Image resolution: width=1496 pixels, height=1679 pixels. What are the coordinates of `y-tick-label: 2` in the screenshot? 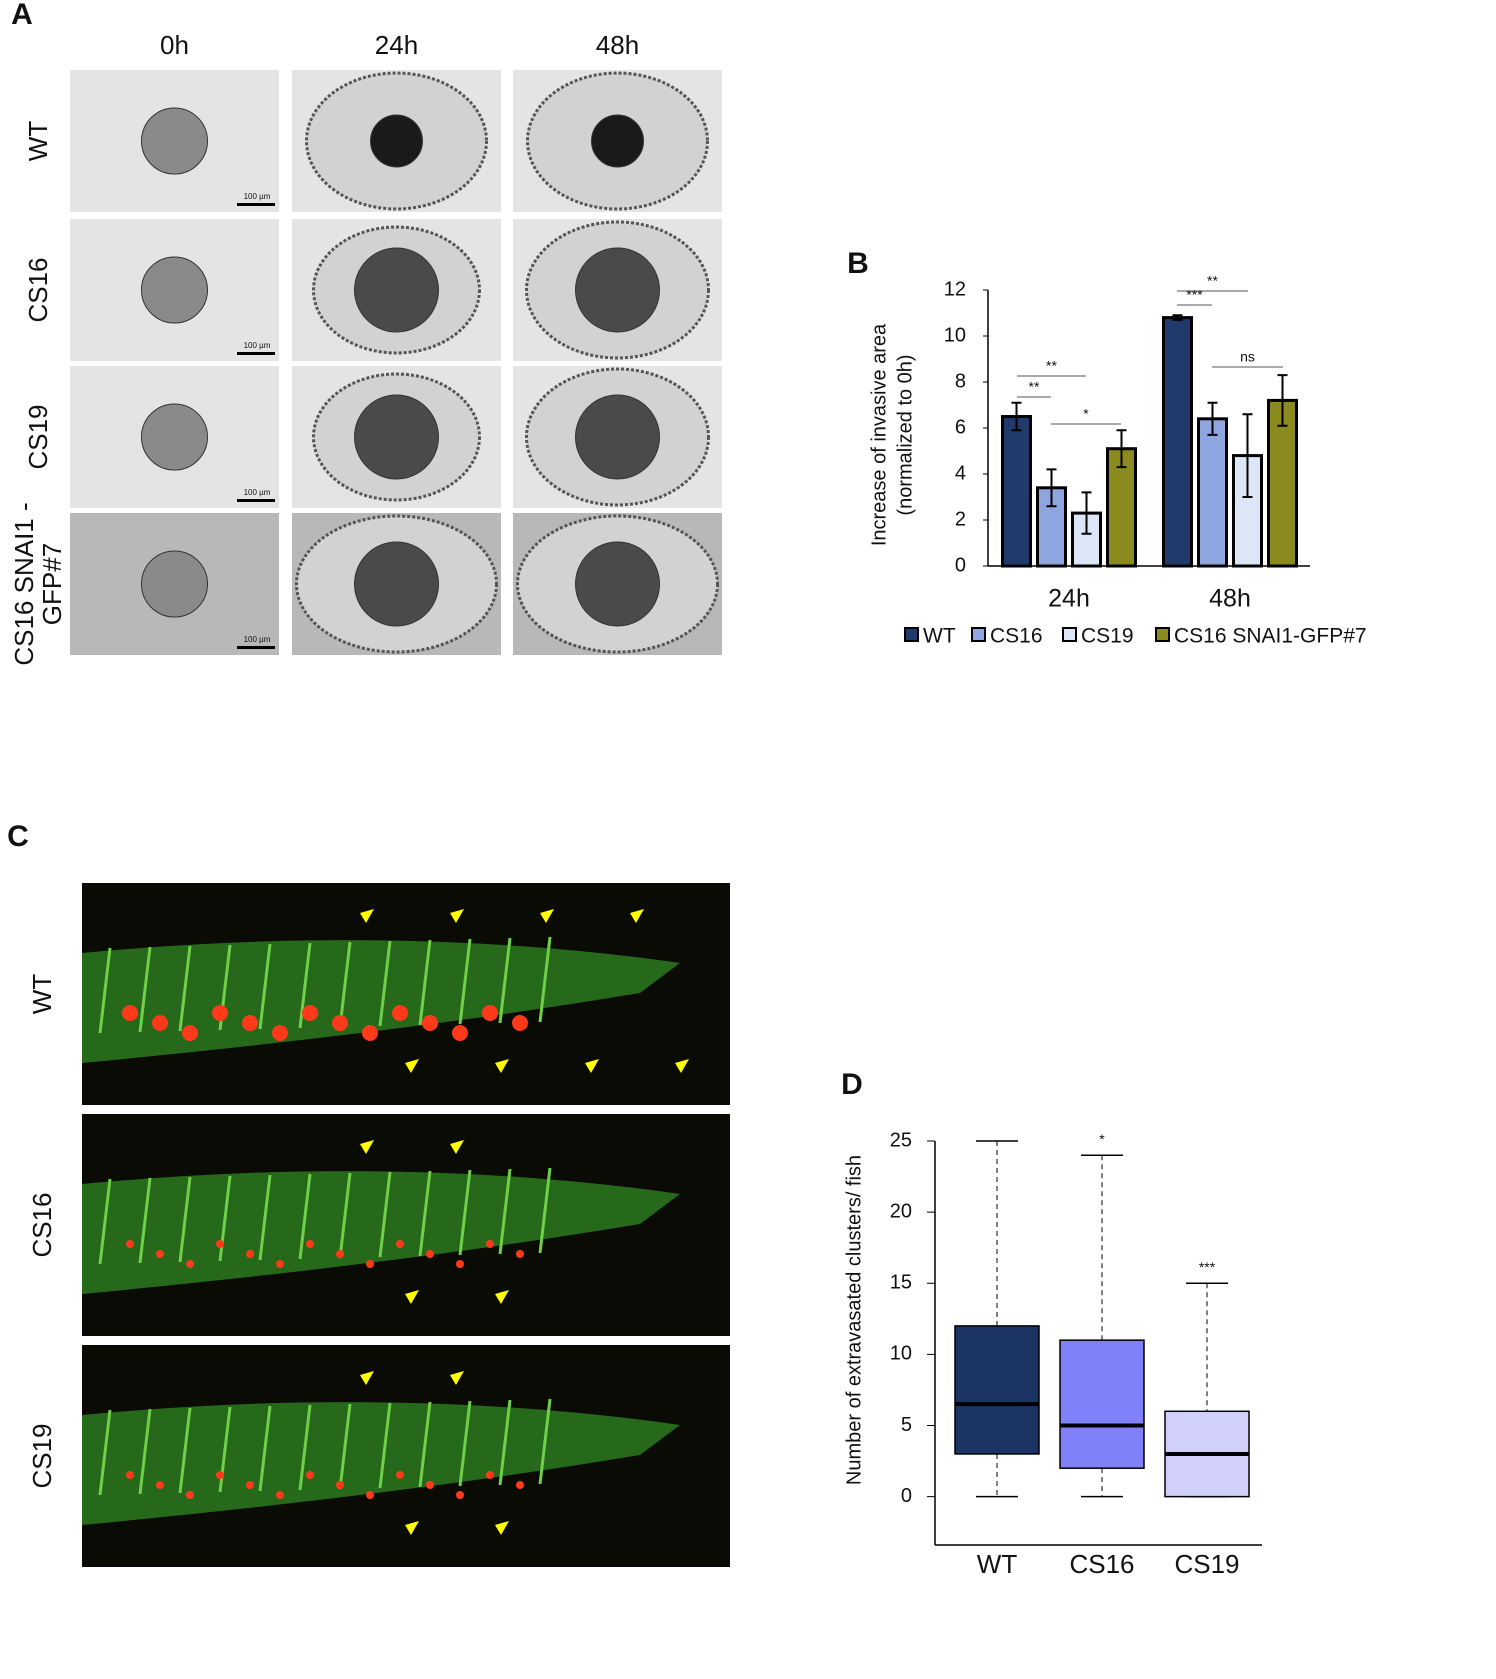 It's located at (960, 519).